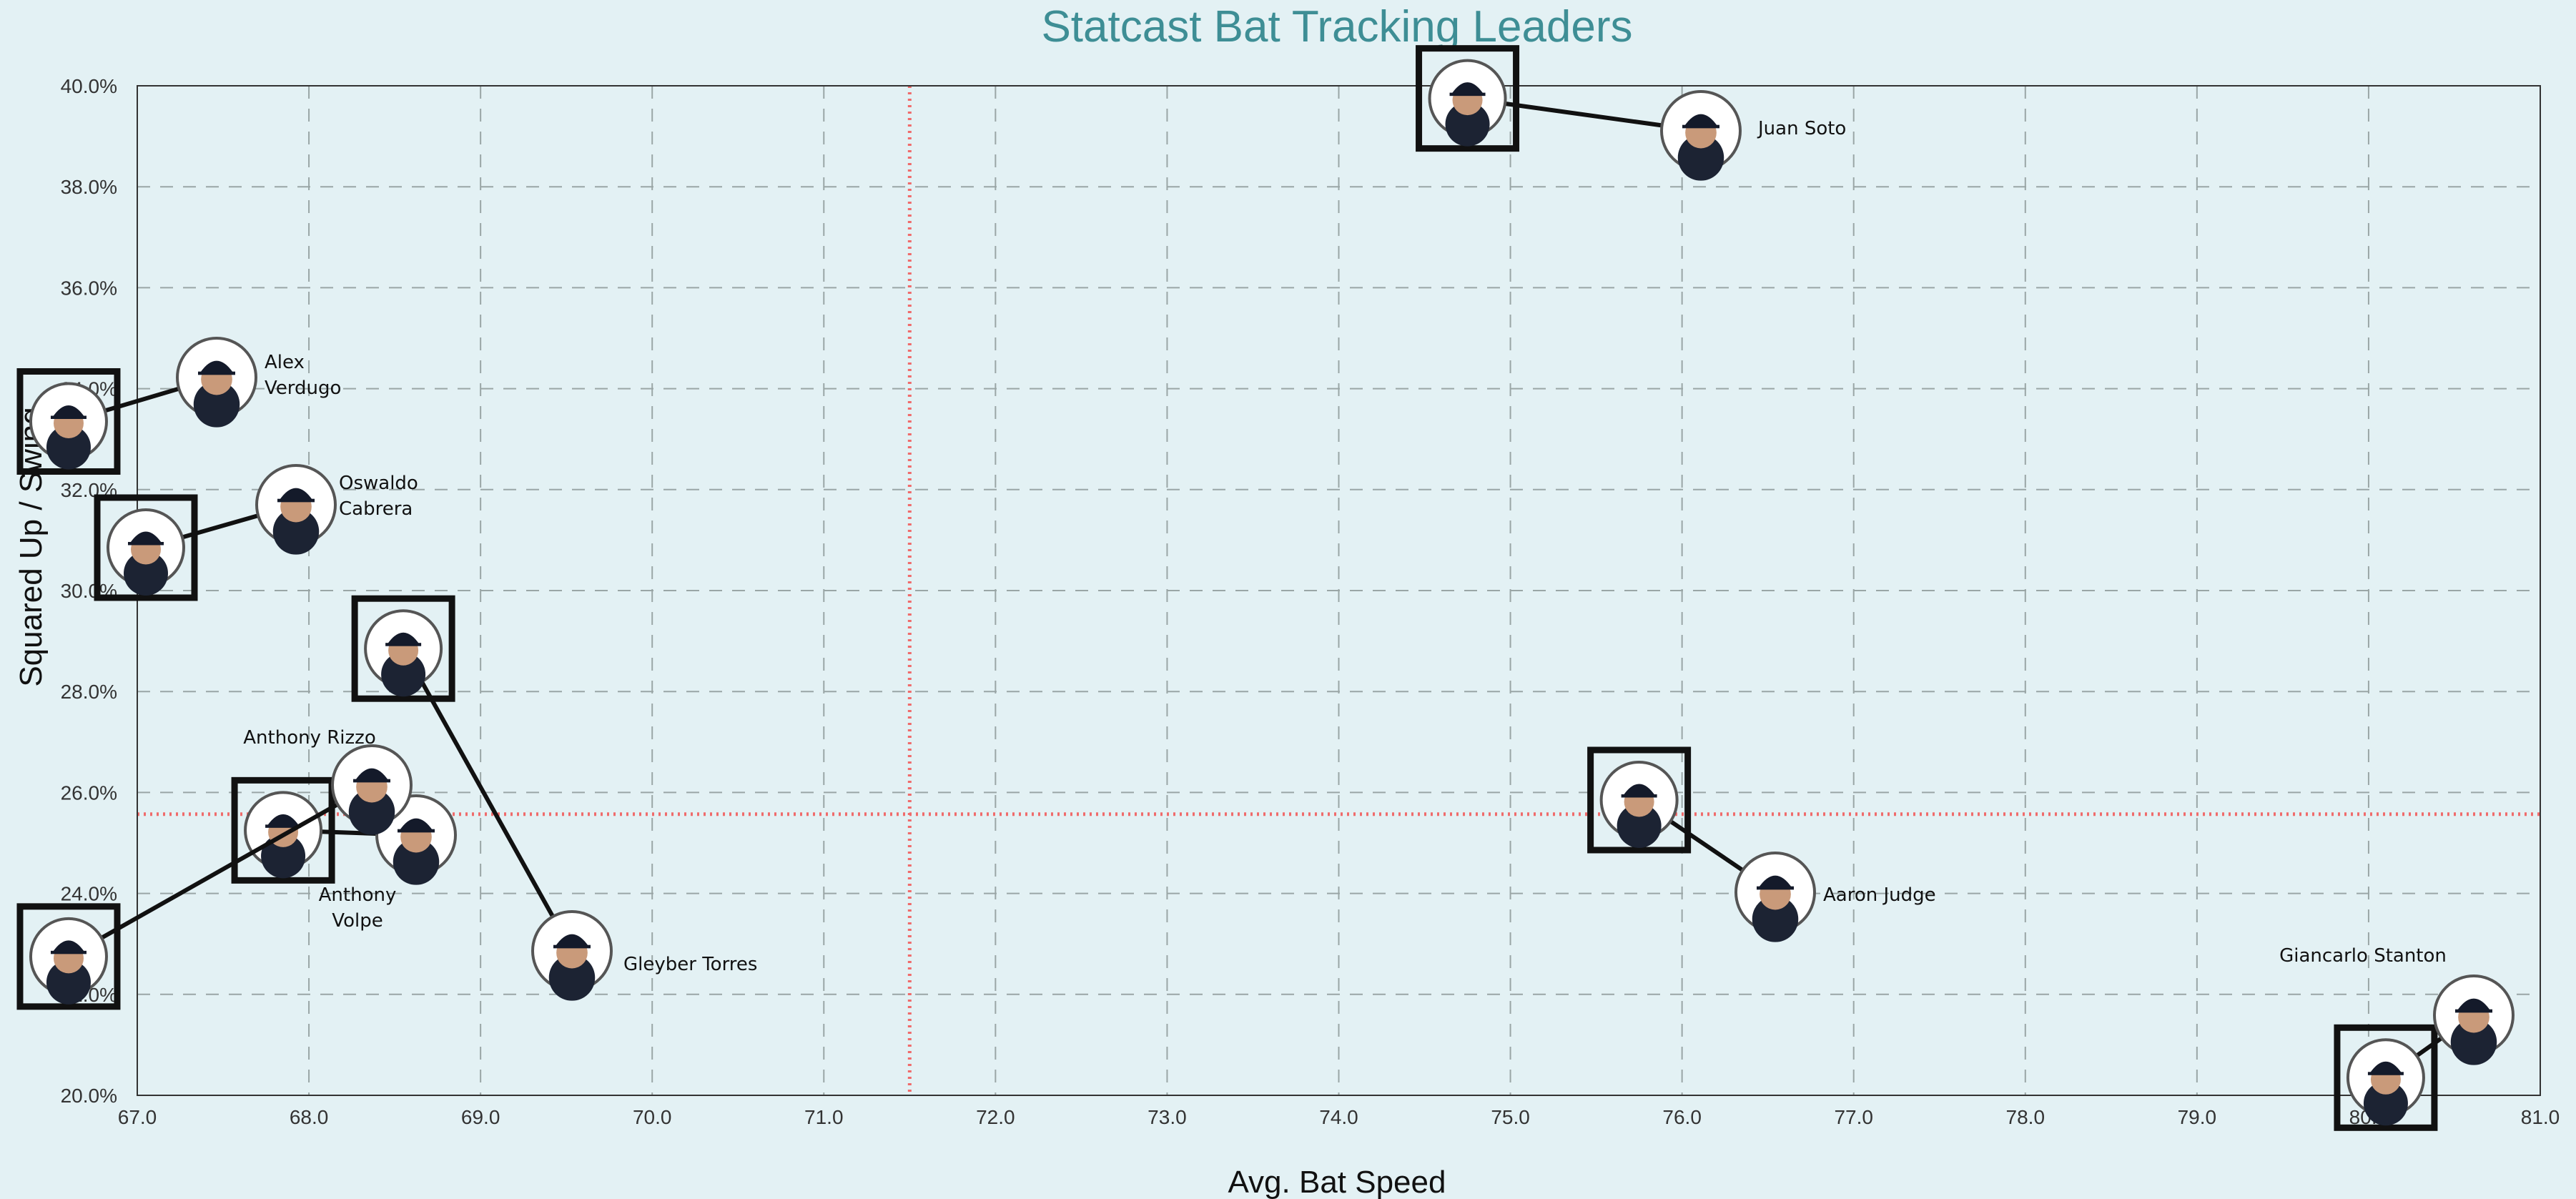 The image size is (2576, 1199). Describe the element at coordinates (995, 1117) in the screenshot. I see `x-tick-label: 72.0` at that location.